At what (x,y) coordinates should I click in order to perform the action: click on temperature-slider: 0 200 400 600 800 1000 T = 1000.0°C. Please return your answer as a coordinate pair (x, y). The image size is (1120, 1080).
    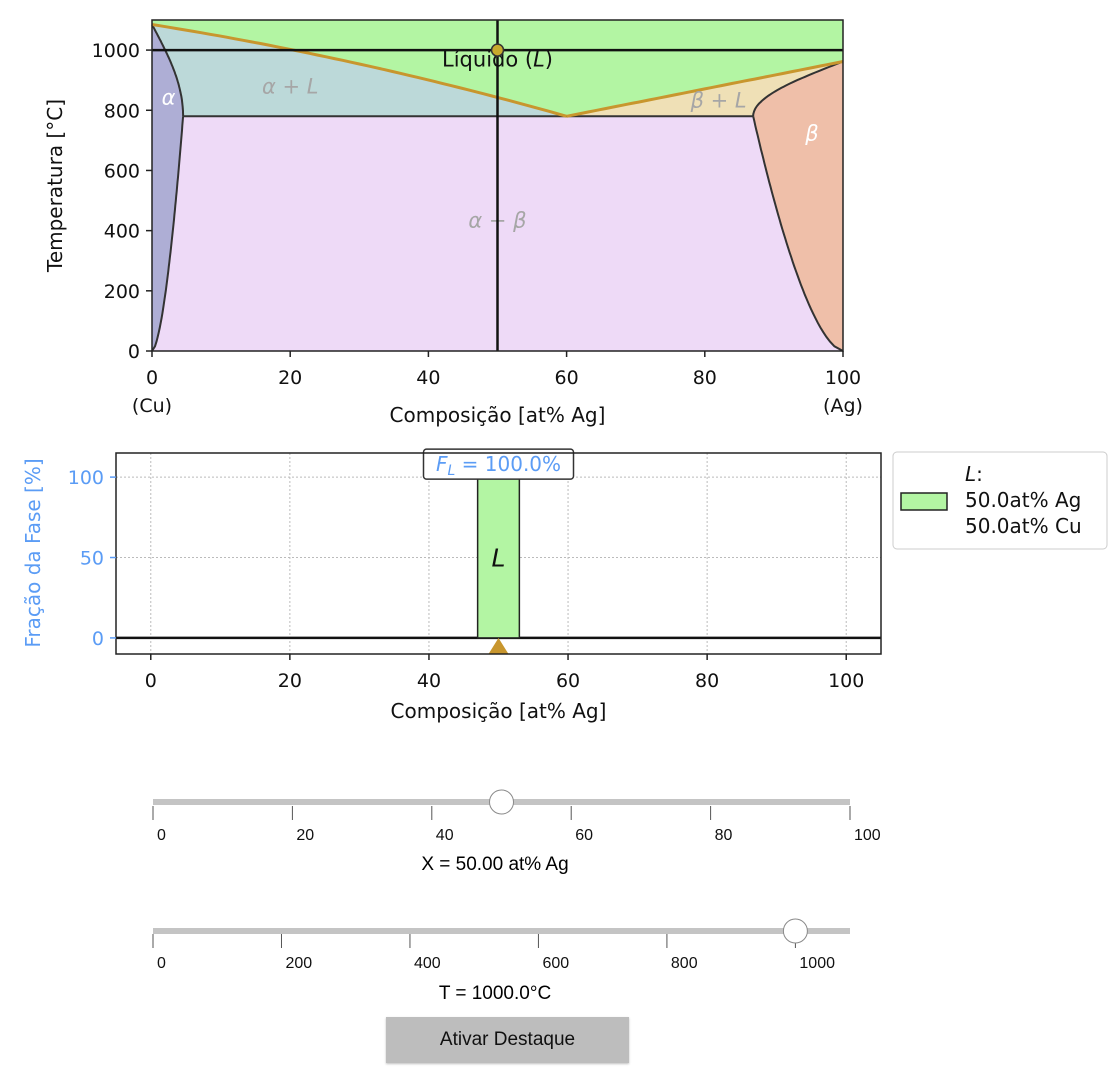
    Looking at the image, I should click on (520, 956).